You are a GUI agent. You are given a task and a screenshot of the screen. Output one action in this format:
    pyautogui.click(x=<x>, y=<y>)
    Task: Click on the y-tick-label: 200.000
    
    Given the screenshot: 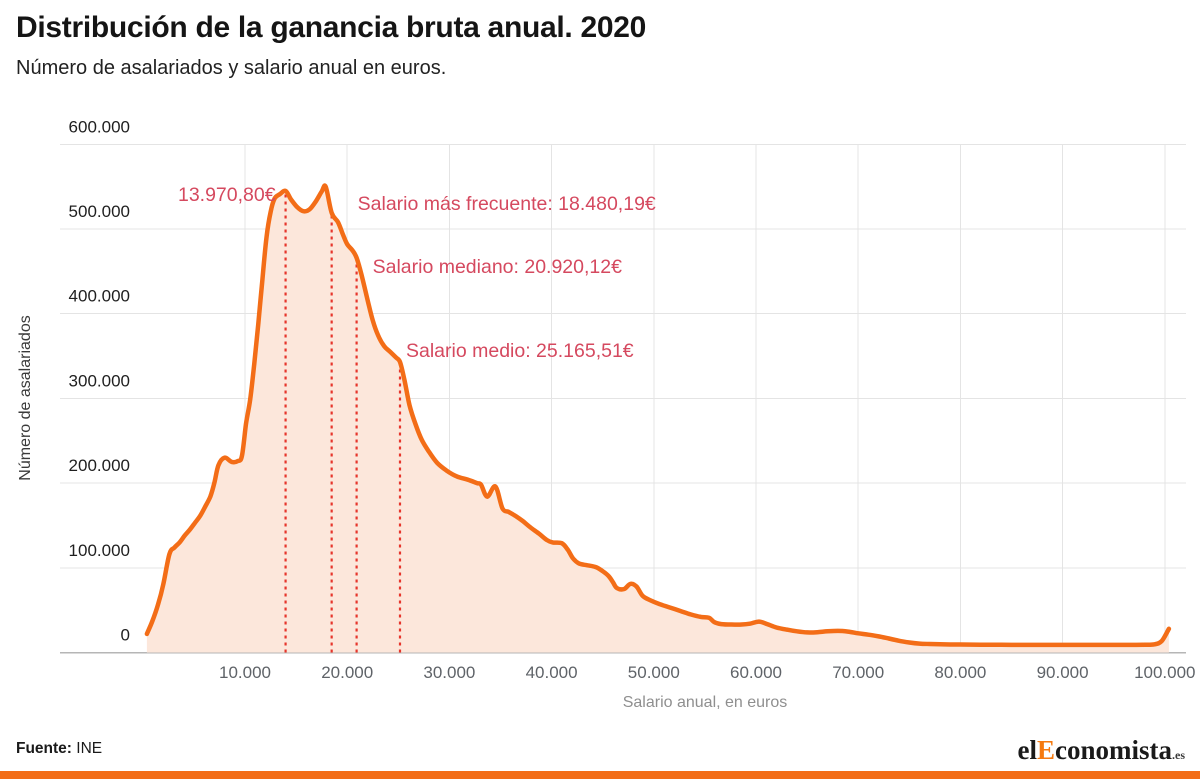 What is the action you would take?
    pyautogui.click(x=99, y=465)
    